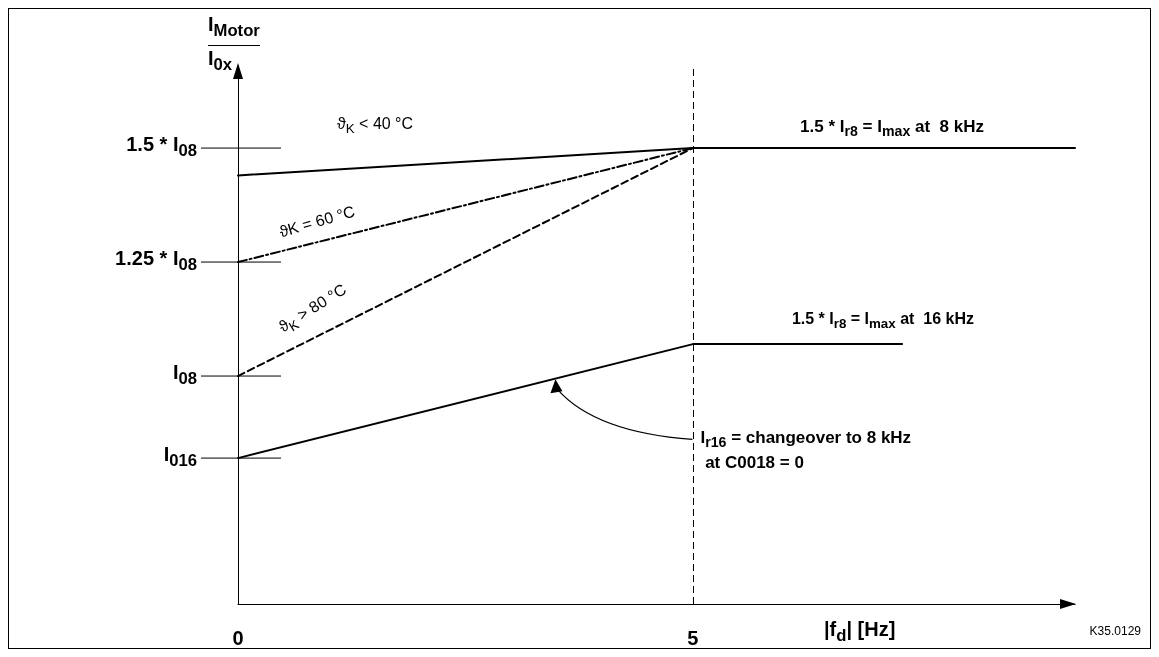 Image resolution: width=1159 pixels, height=657 pixels. Describe the element at coordinates (693, 638) in the screenshot. I see `x-tick-label: 5` at that location.